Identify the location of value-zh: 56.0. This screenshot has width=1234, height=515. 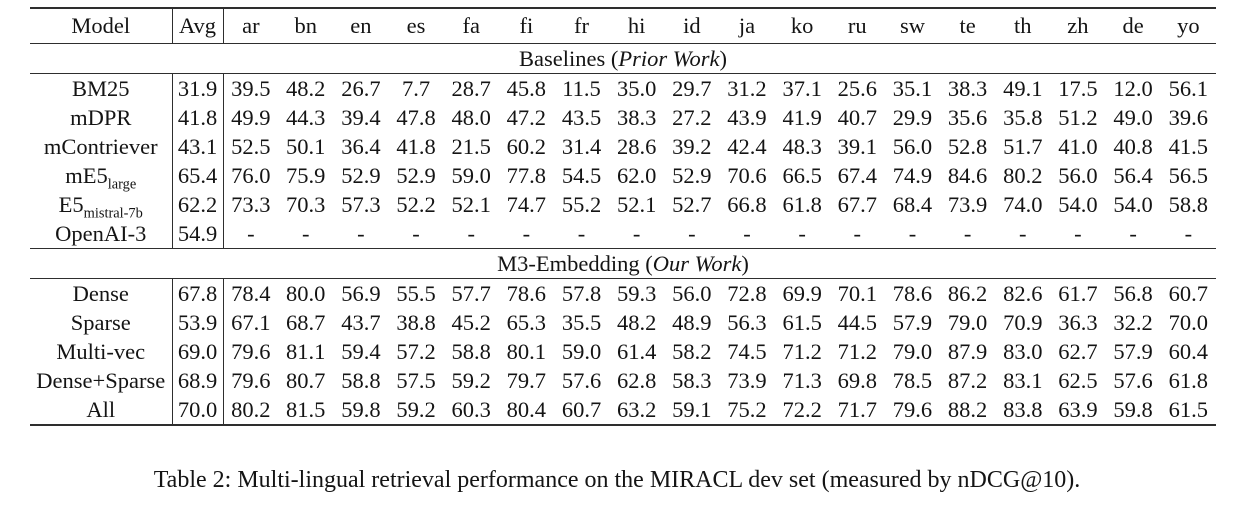
(1078, 175).